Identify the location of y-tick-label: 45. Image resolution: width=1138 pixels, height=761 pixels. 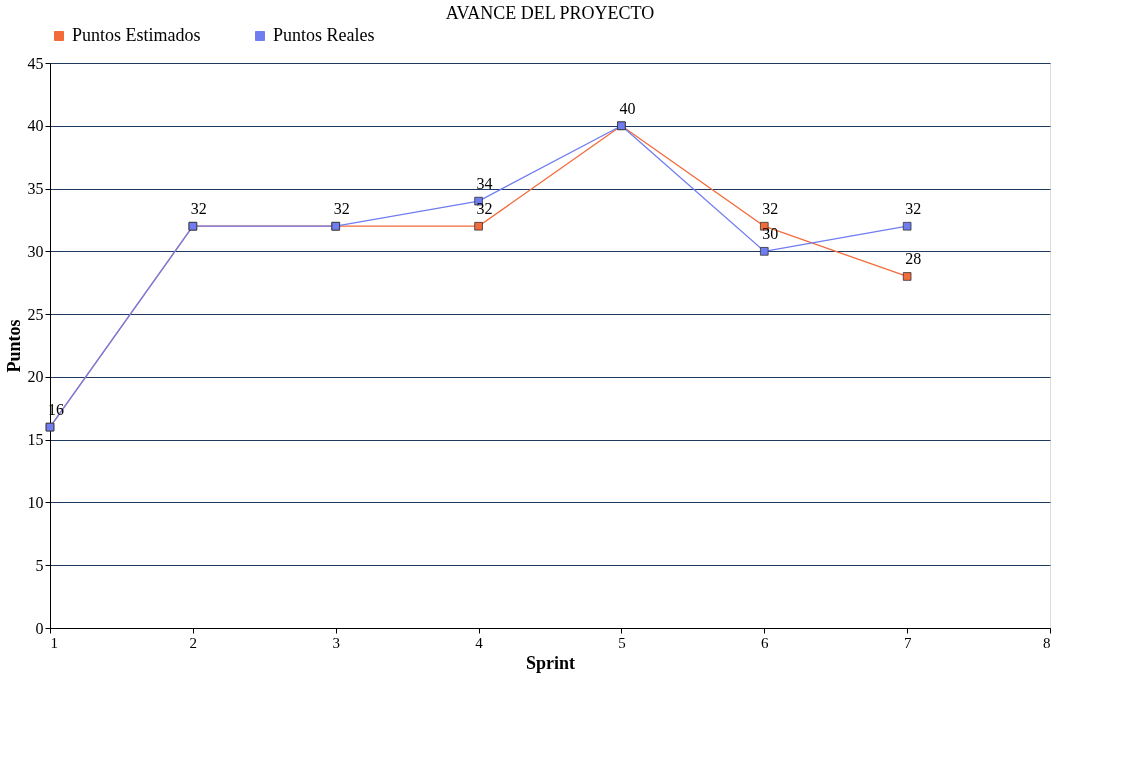
(35, 63).